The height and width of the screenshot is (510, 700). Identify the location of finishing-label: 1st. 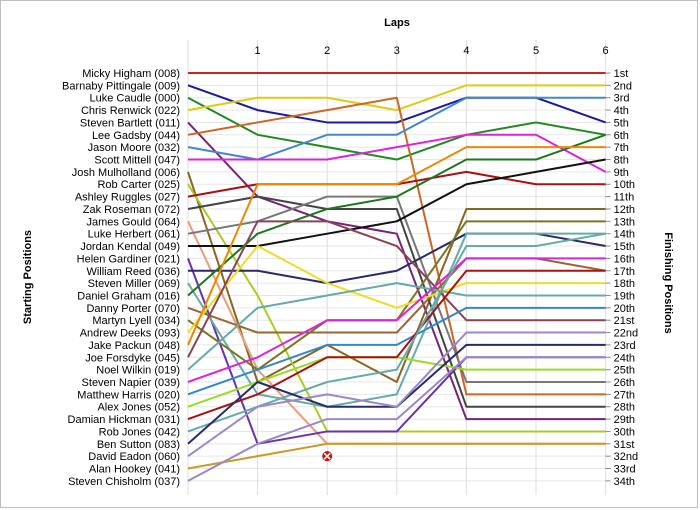
(621, 74).